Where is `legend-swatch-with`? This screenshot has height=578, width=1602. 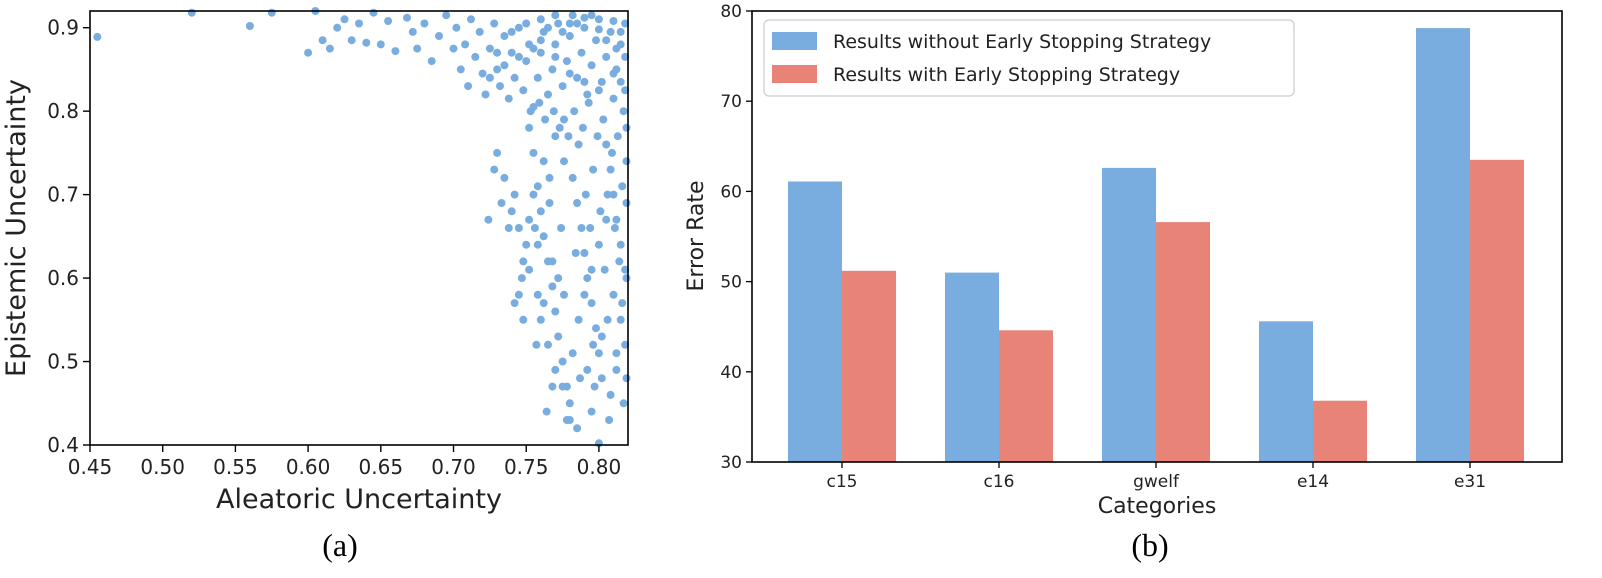 legend-swatch-with is located at coordinates (794, 74).